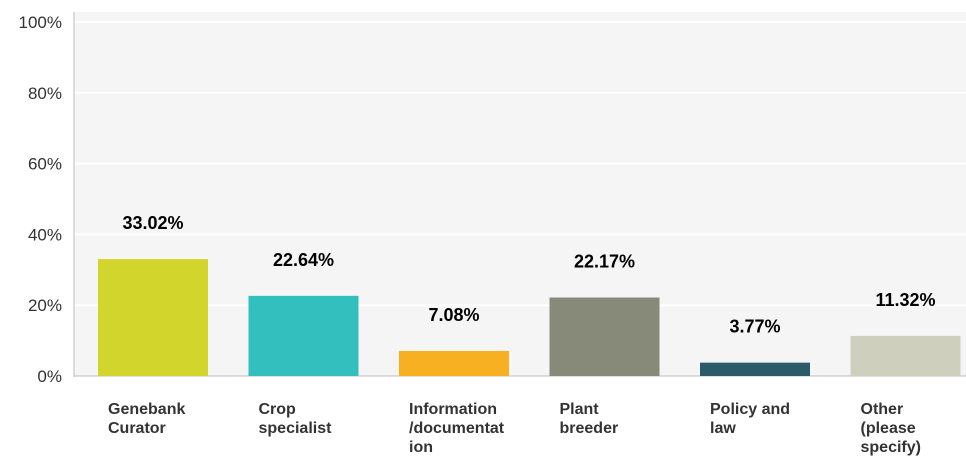 The width and height of the screenshot is (966, 469). Describe the element at coordinates (152, 223) in the screenshot. I see `value-label: 33.02%` at that location.